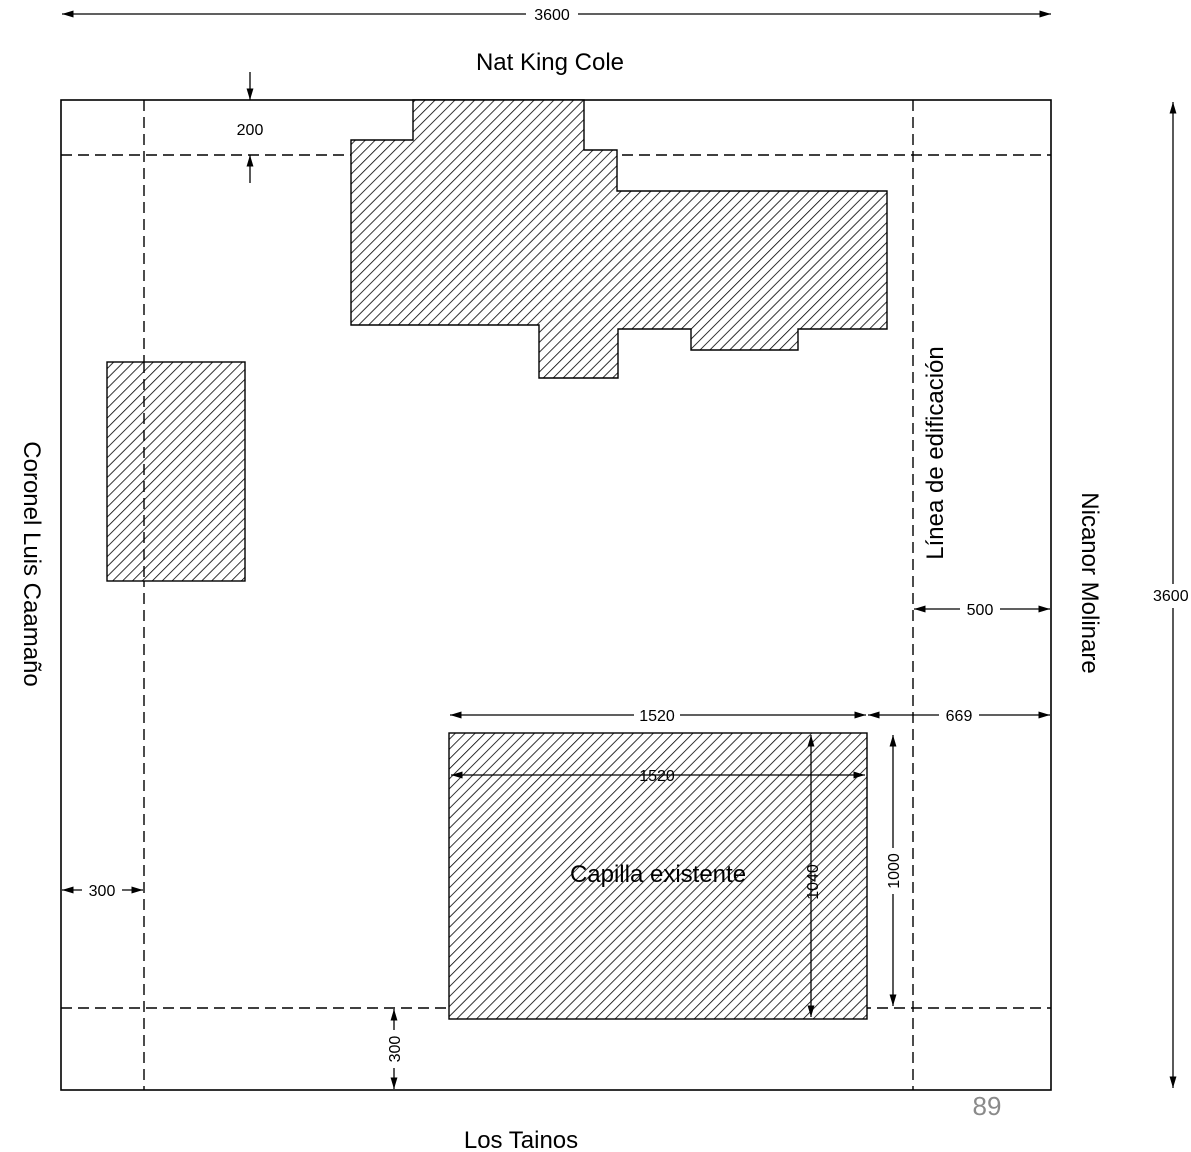 This screenshot has width=1191, height=1152. I want to click on street-right: Nicanor Molinare, so click(1089, 582).